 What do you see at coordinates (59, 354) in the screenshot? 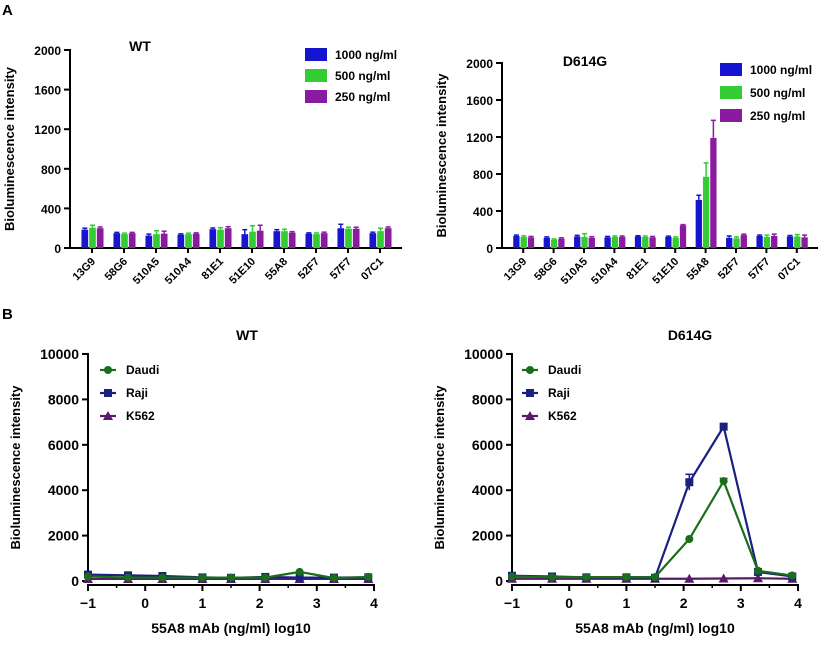
I see `y-tick-label: 10000` at bounding box center [59, 354].